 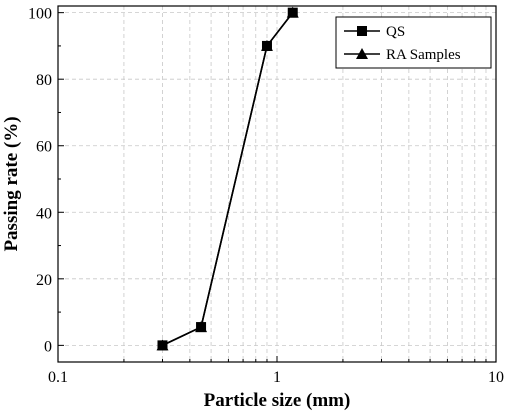 What do you see at coordinates (40, 181) in the screenshot?
I see `y-tick-labels: 0 20 40 60 80 100` at bounding box center [40, 181].